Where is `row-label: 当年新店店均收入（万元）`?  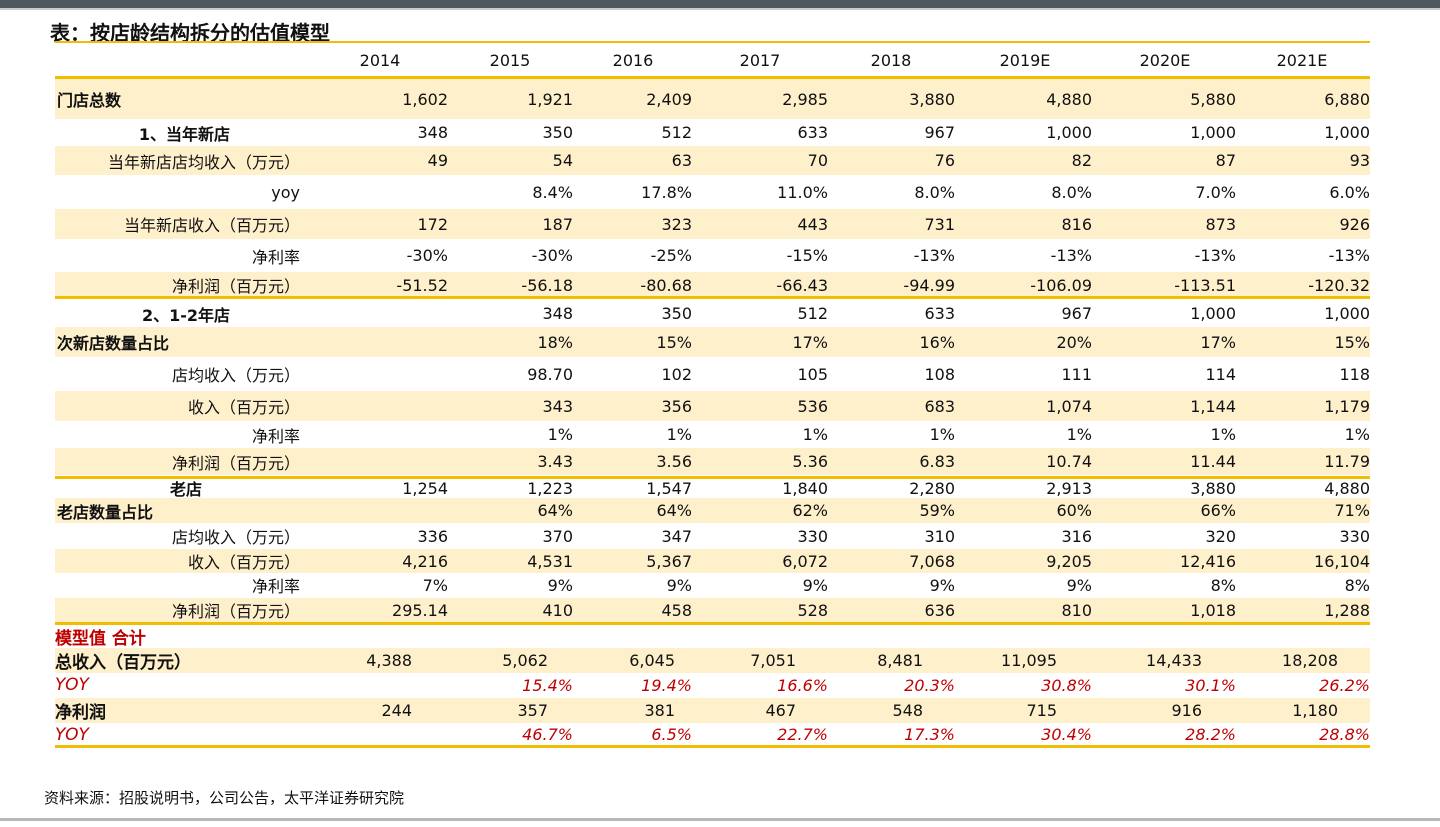 row-label: 当年新店店均收入（万元） is located at coordinates (203, 162).